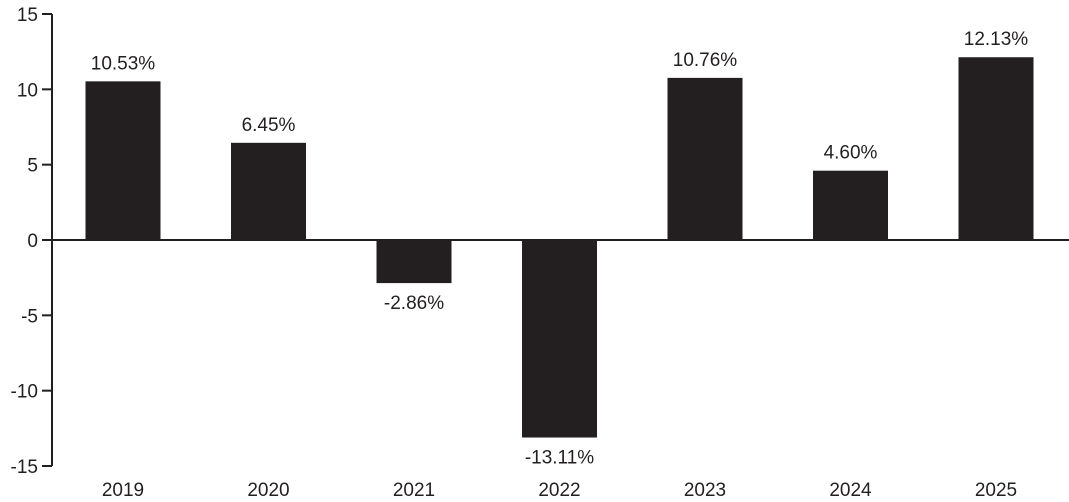 This screenshot has height=502, width=1069. Describe the element at coordinates (414, 303) in the screenshot. I see `data-label-2021: -2.86%` at that location.